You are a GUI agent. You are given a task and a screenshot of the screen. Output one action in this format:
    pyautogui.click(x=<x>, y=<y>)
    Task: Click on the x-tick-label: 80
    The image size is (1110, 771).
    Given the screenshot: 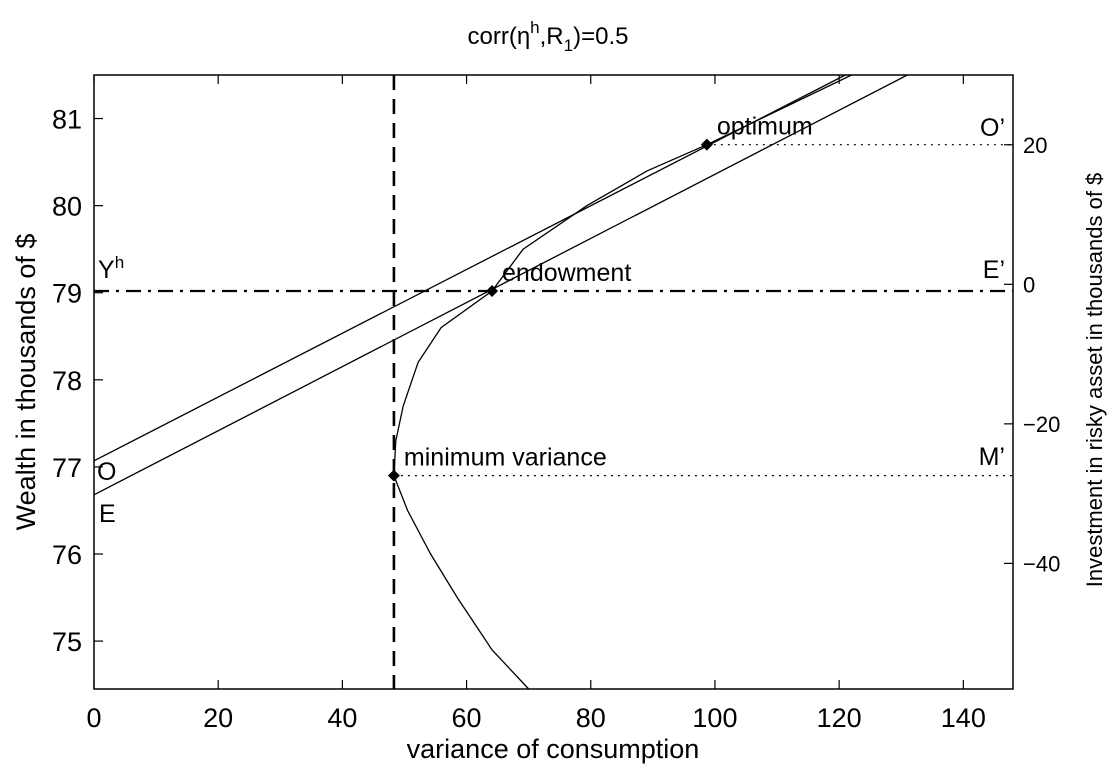 What is the action you would take?
    pyautogui.click(x=591, y=718)
    